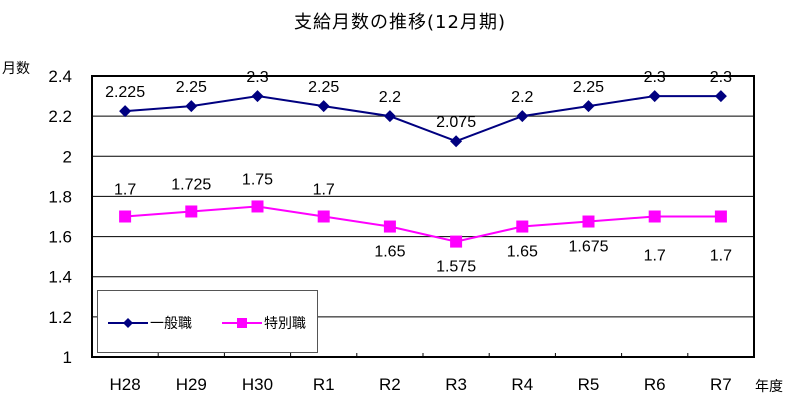  I want to click on legend-item-special: 特別職, so click(264, 323).